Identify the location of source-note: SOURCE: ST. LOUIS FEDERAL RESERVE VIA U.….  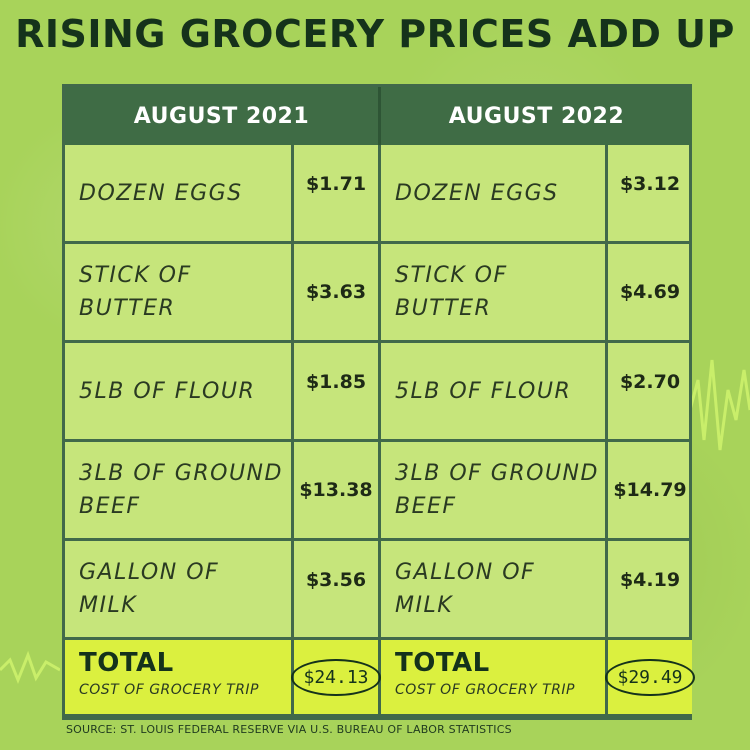
(289, 729).